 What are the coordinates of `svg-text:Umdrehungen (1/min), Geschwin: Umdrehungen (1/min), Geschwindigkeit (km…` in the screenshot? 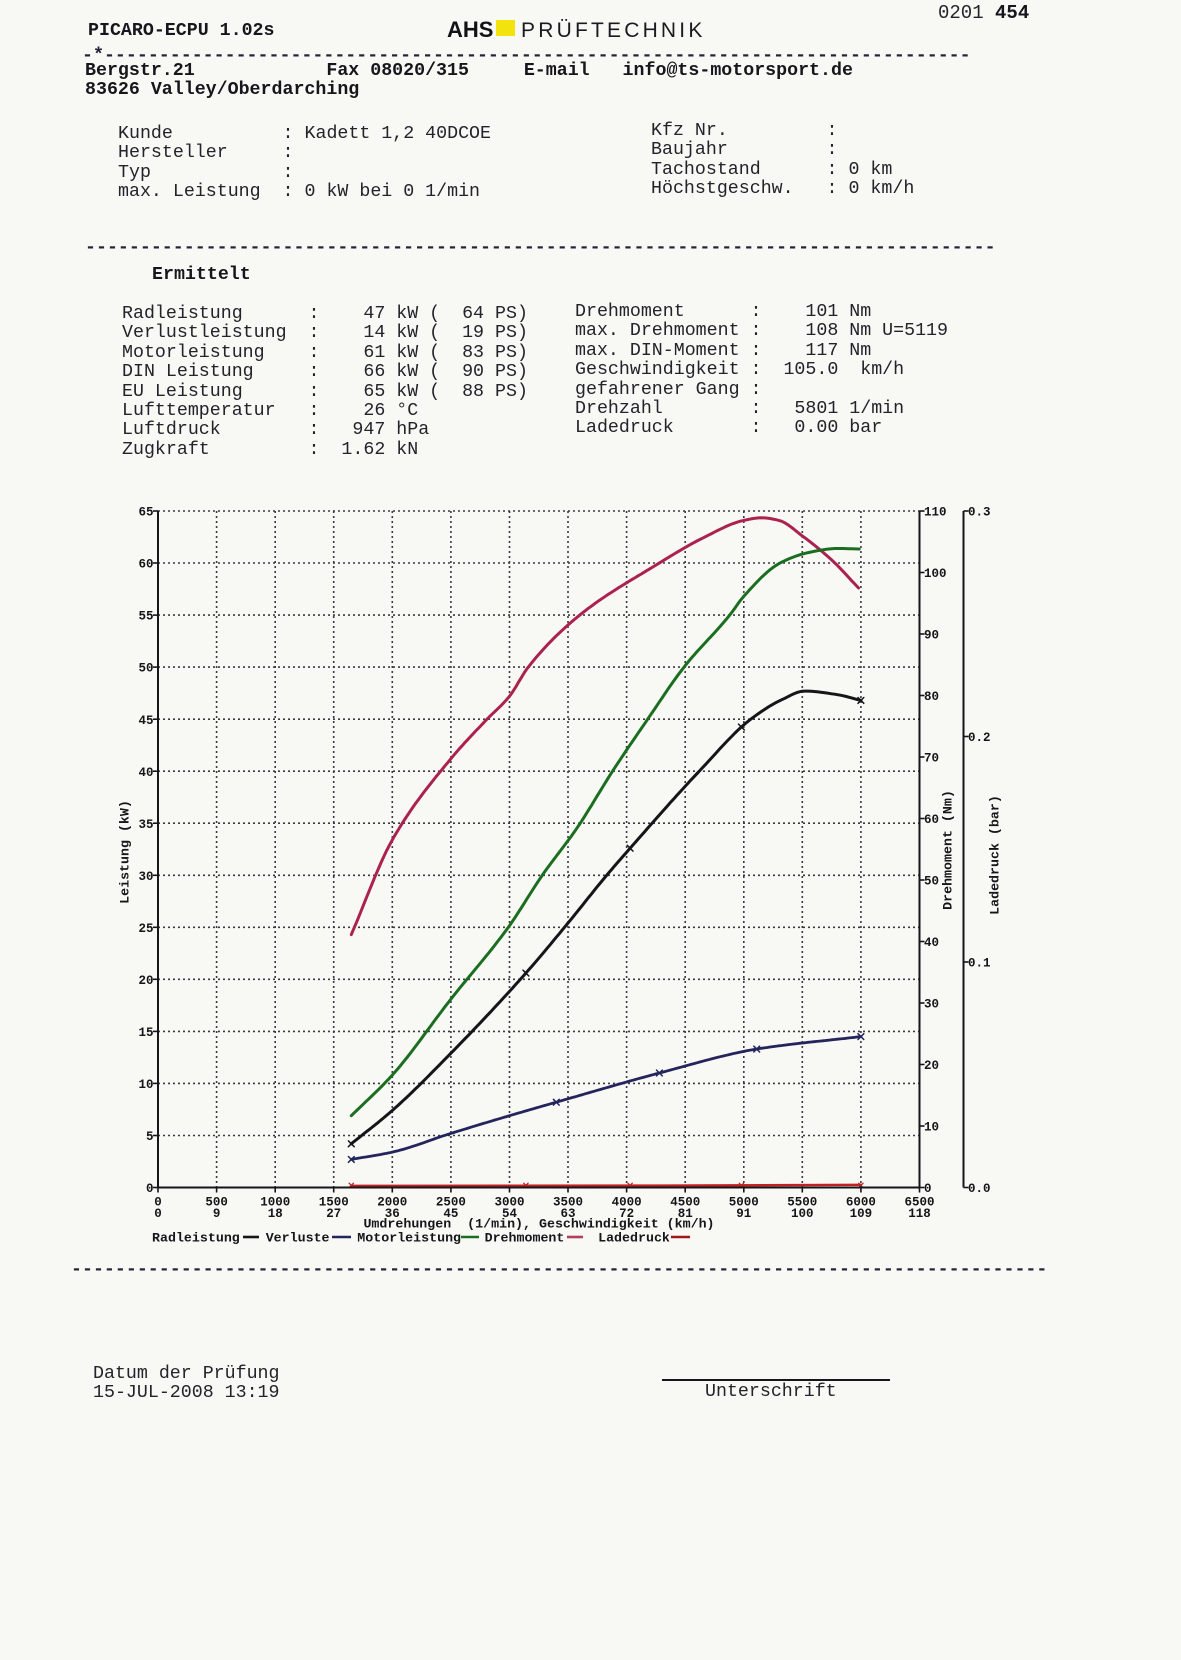 It's located at (538, 1224).